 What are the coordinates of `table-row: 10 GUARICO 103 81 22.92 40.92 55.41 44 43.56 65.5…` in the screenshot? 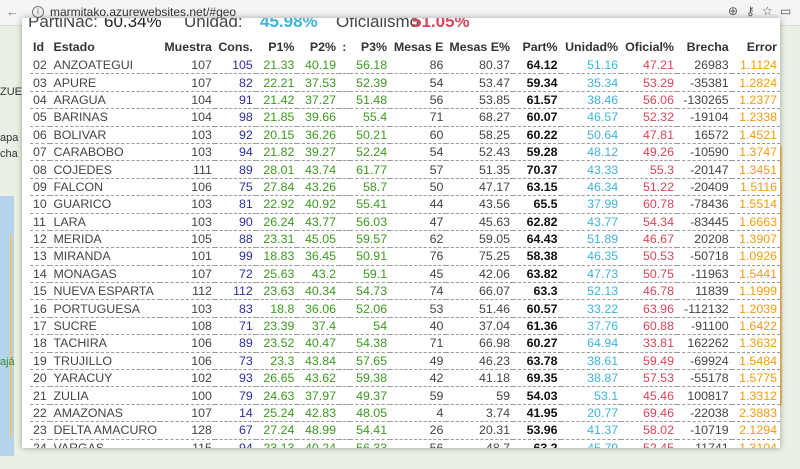 It's located at (405, 204).